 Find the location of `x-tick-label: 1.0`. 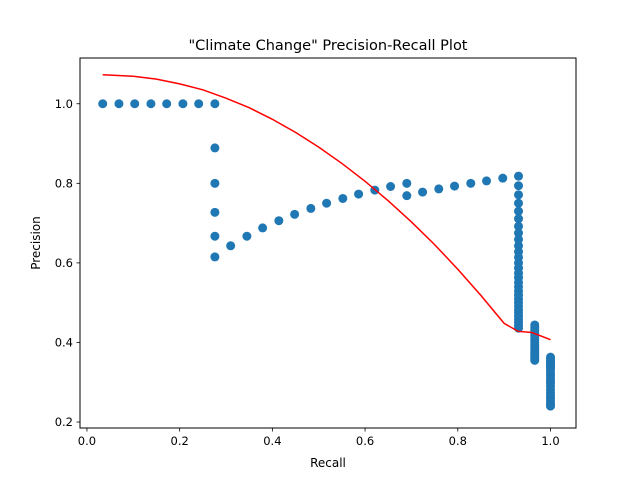

x-tick-label: 1.0 is located at coordinates (550, 441).